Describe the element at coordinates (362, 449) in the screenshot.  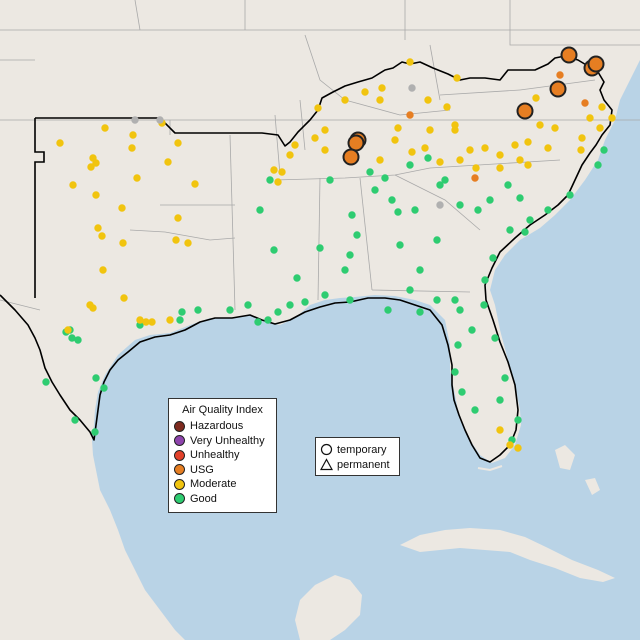
I see `temporary-label: temporary` at that location.